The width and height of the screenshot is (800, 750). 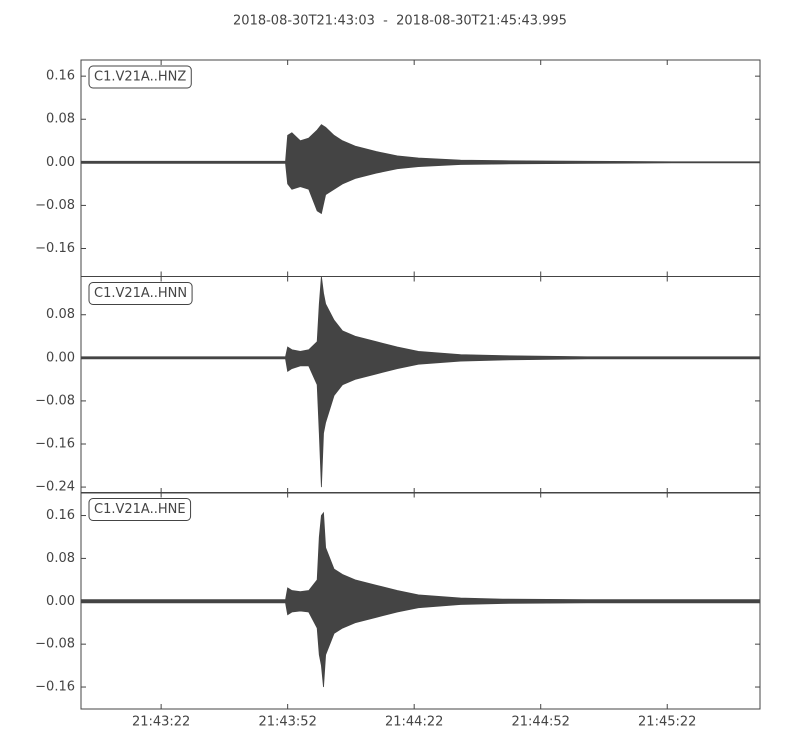 I want to click on x-tick-label: 21:43:52, so click(x=287, y=722).